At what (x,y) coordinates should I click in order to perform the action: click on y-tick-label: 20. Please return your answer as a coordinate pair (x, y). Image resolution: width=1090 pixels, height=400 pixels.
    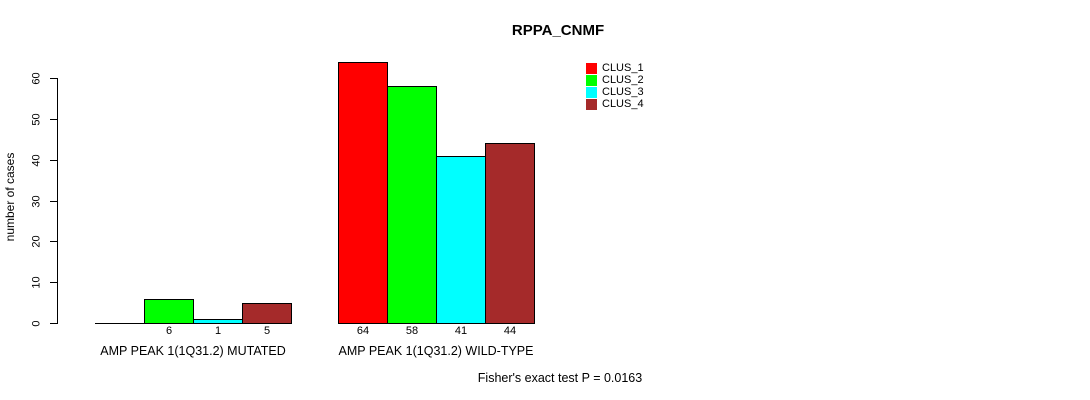
    Looking at the image, I should click on (36, 241).